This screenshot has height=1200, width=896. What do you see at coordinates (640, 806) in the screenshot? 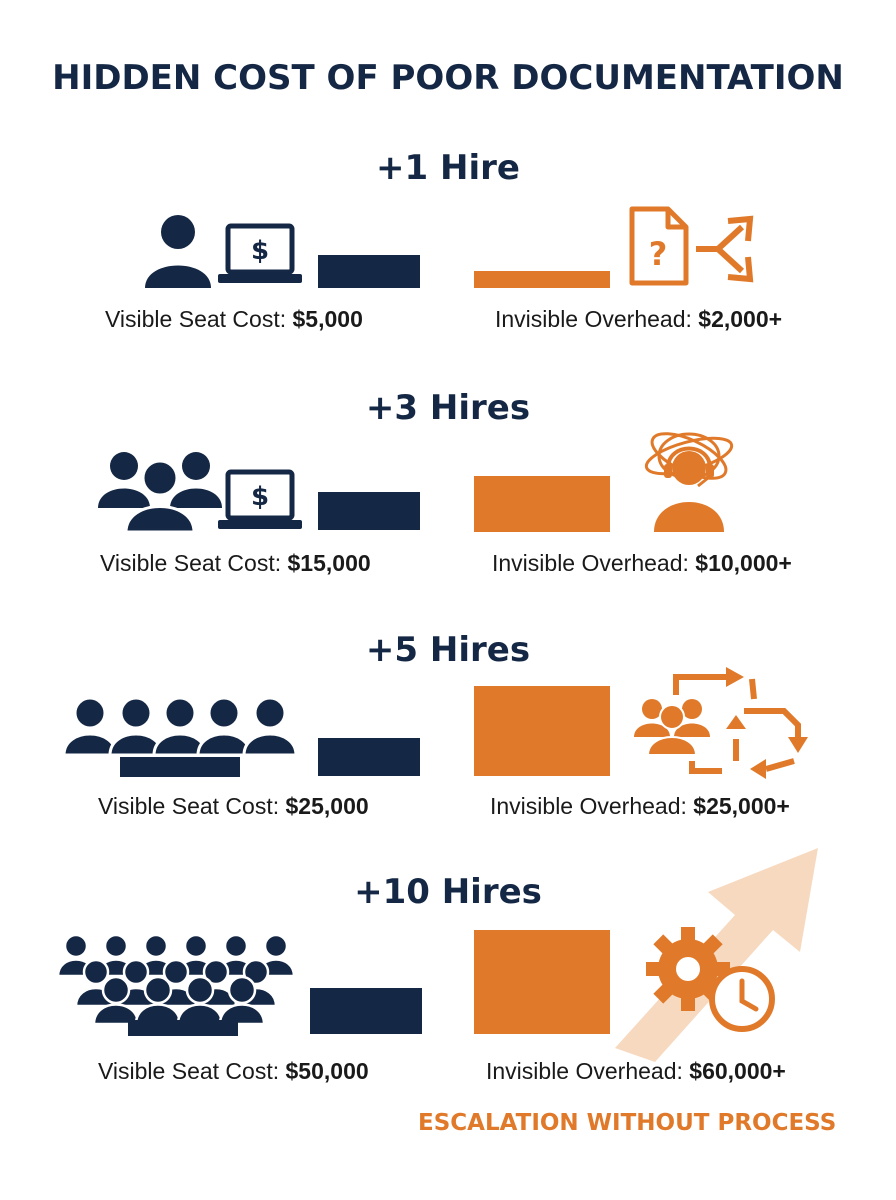
I see `overhead-label-3: Invisible Overhead: $25,000+` at bounding box center [640, 806].